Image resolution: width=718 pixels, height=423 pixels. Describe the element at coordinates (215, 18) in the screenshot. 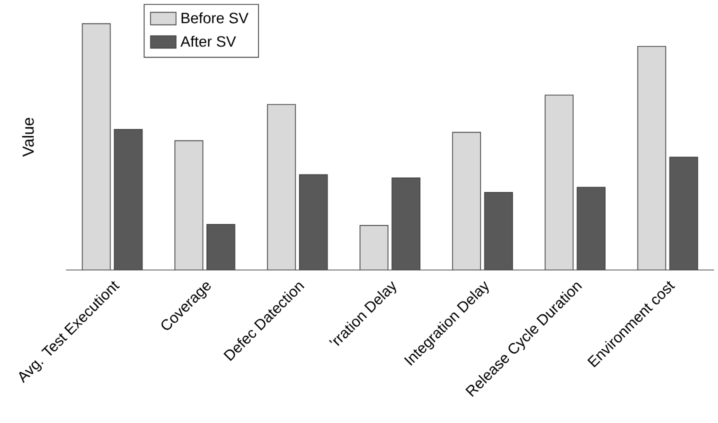

I see `legend-label: Before SV` at that location.